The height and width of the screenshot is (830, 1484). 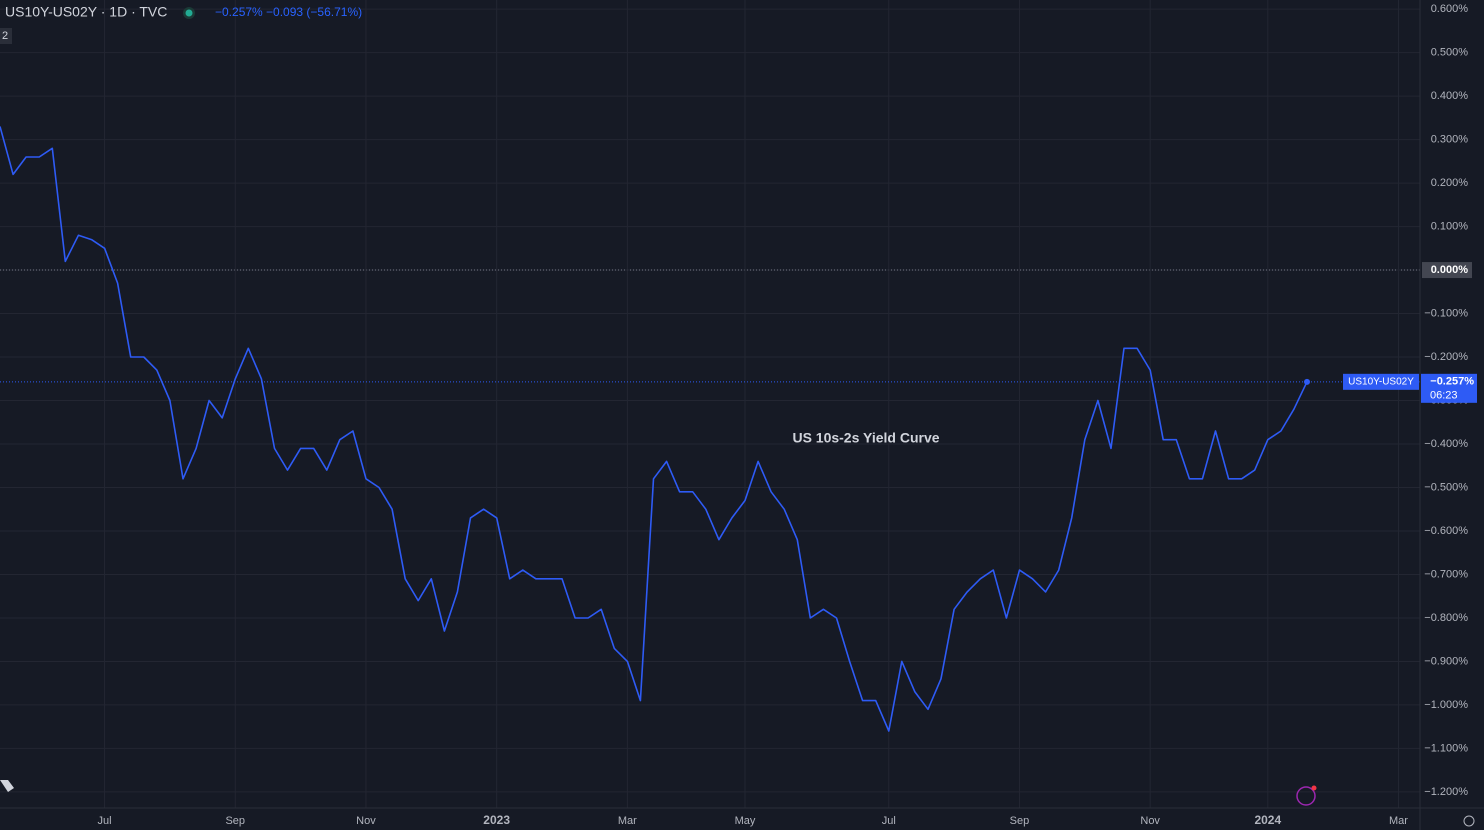 I want to click on y-tick-label: 0.000%, so click(x=1450, y=270).